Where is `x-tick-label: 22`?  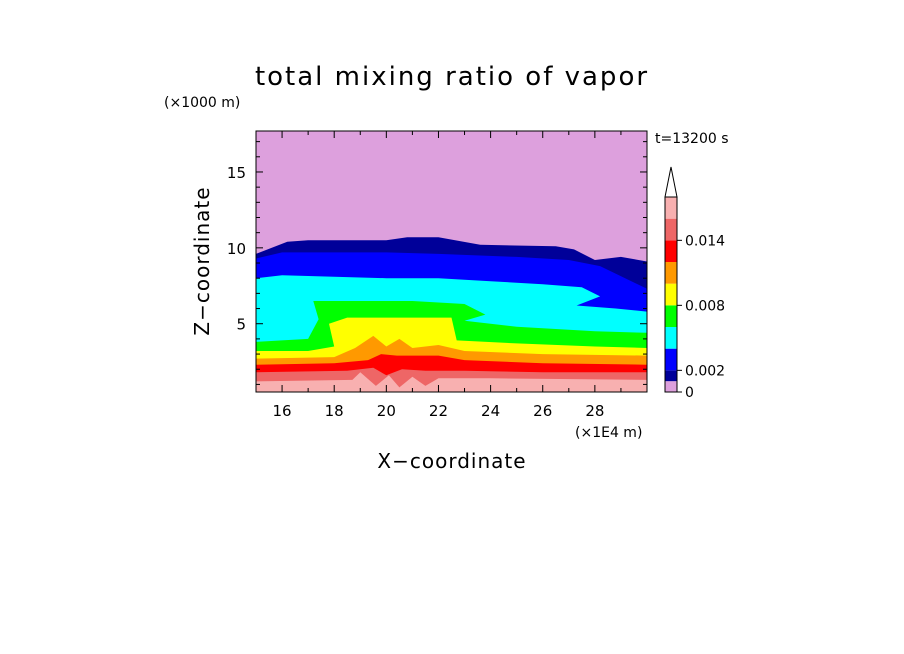
x-tick-label: 22 is located at coordinates (438, 411).